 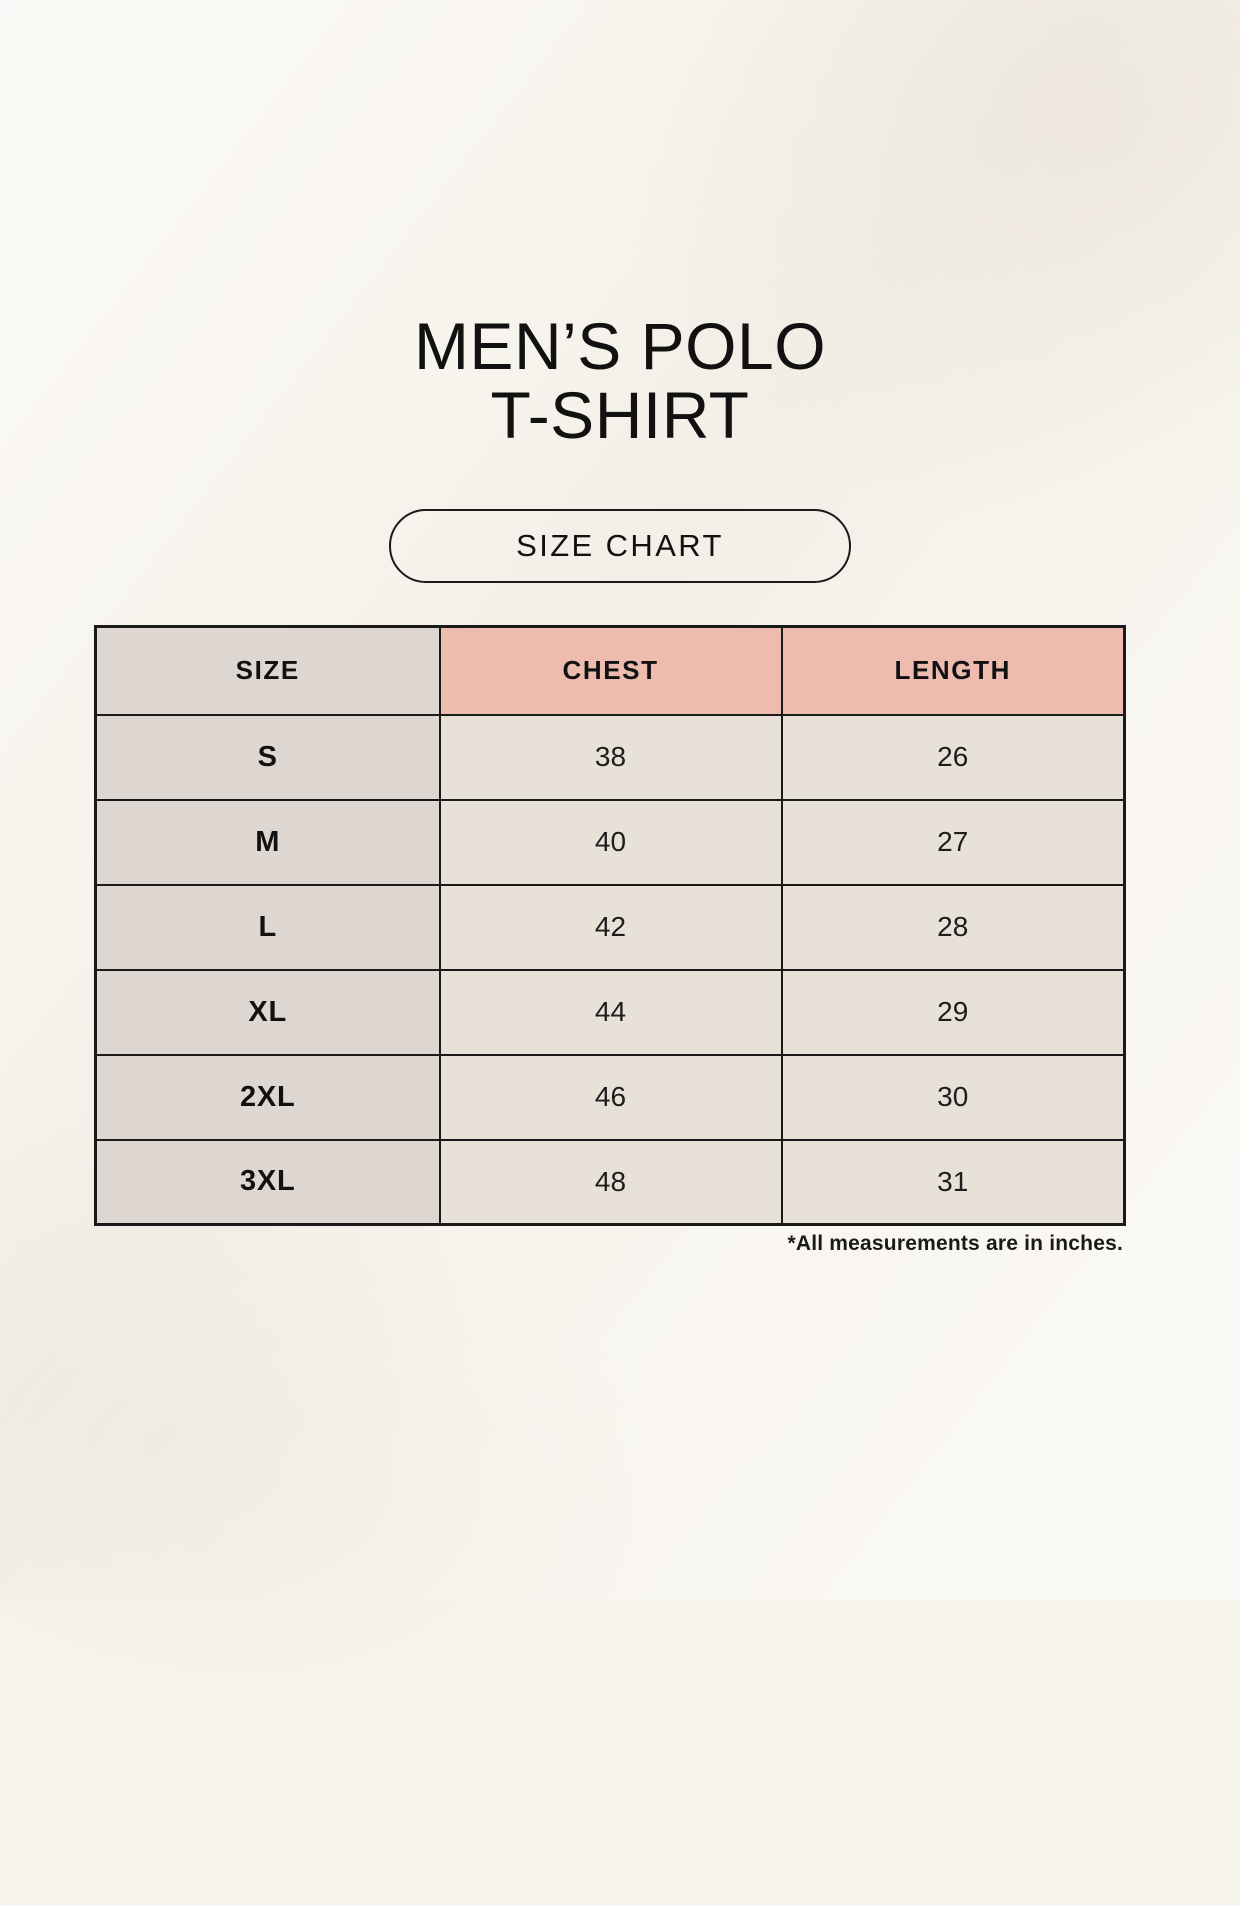 I want to click on cell-chest: 48, so click(x=610, y=1182).